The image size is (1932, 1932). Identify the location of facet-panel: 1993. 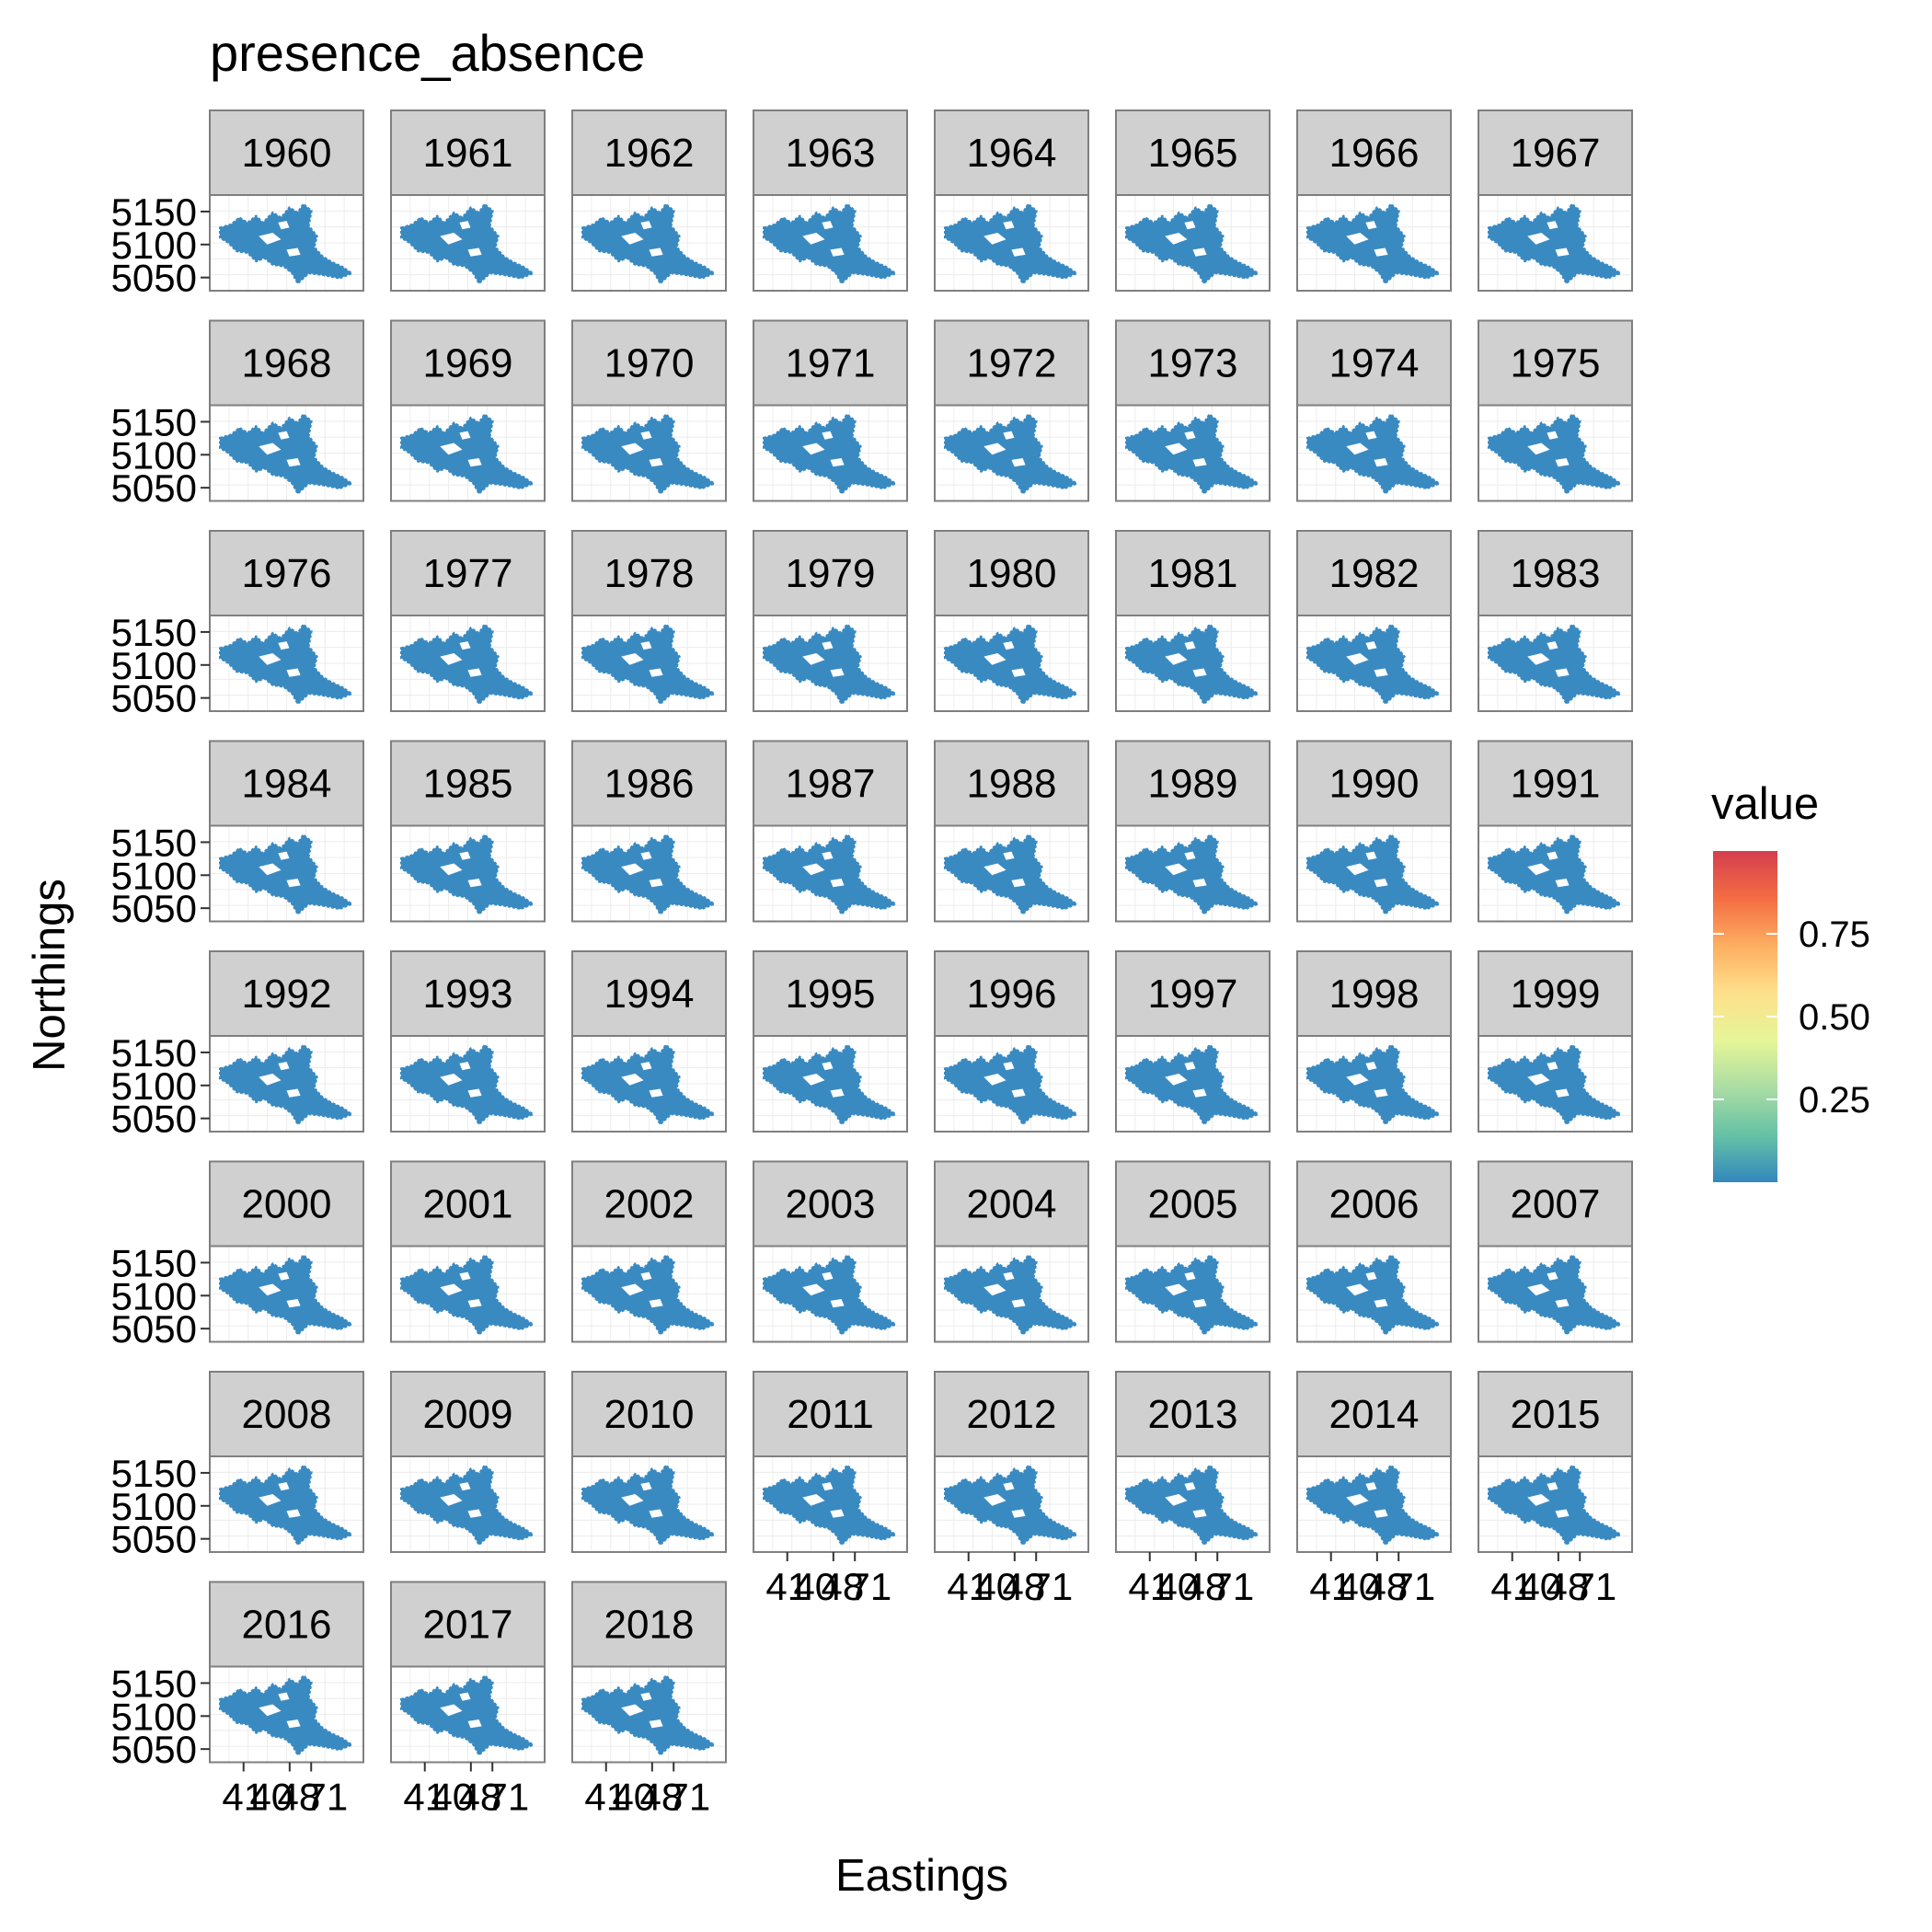
(468, 1041).